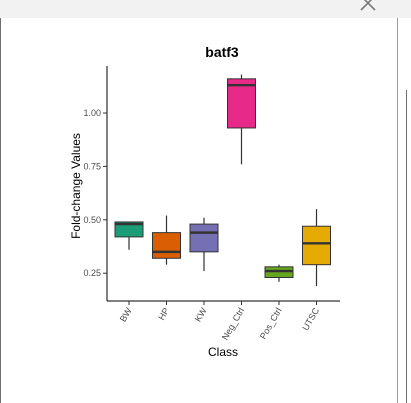  I want to click on box-kw, so click(204, 244).